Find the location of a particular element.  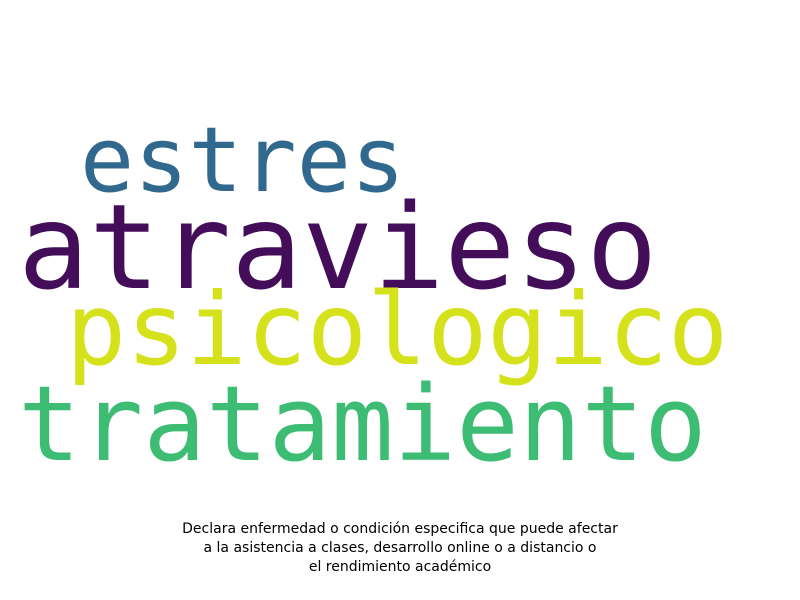

word-estres: estres is located at coordinates (243, 160).